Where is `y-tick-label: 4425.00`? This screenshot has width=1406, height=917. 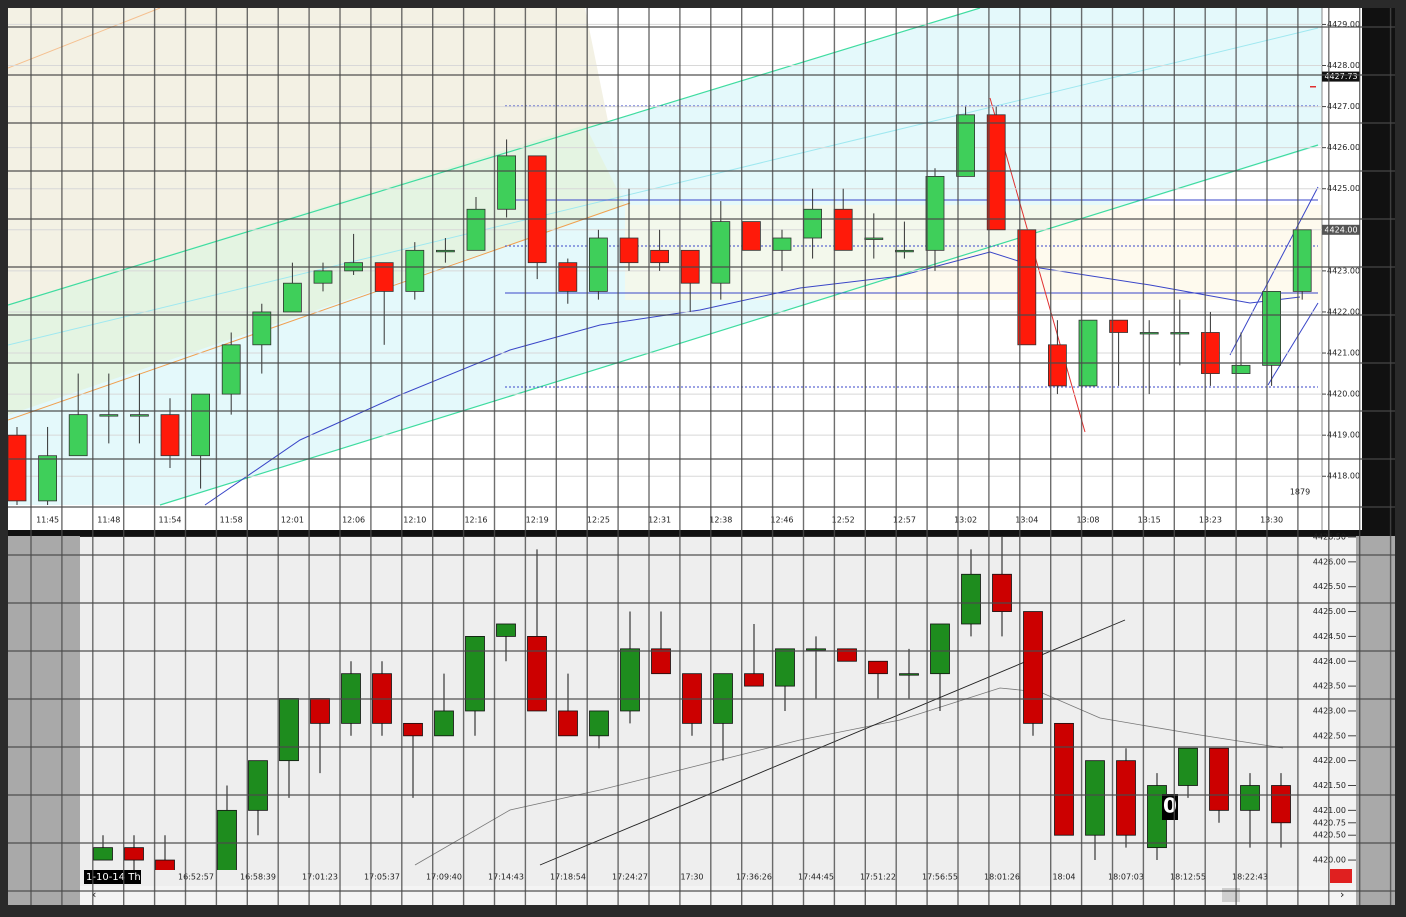 y-tick-label: 4425.00 is located at coordinates (1343, 188).